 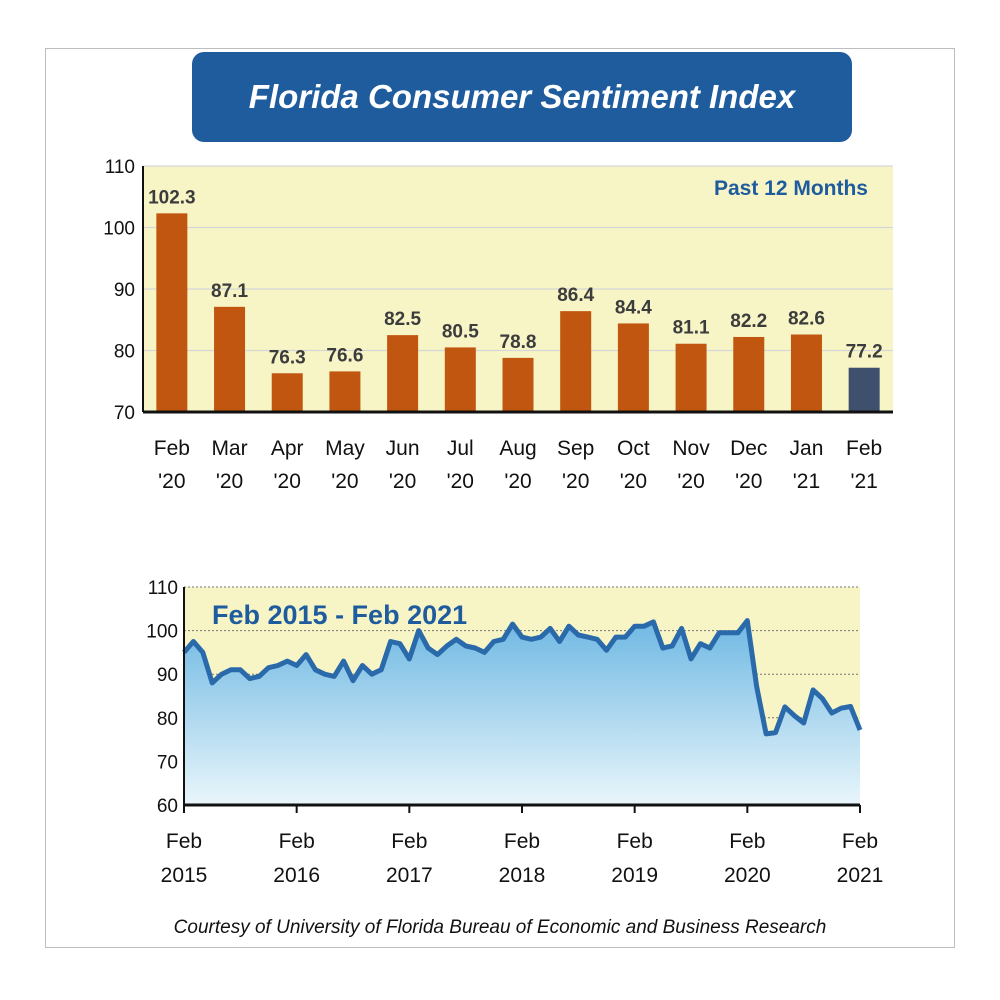 What do you see at coordinates (522, 677) in the screenshot?
I see `series-line` at bounding box center [522, 677].